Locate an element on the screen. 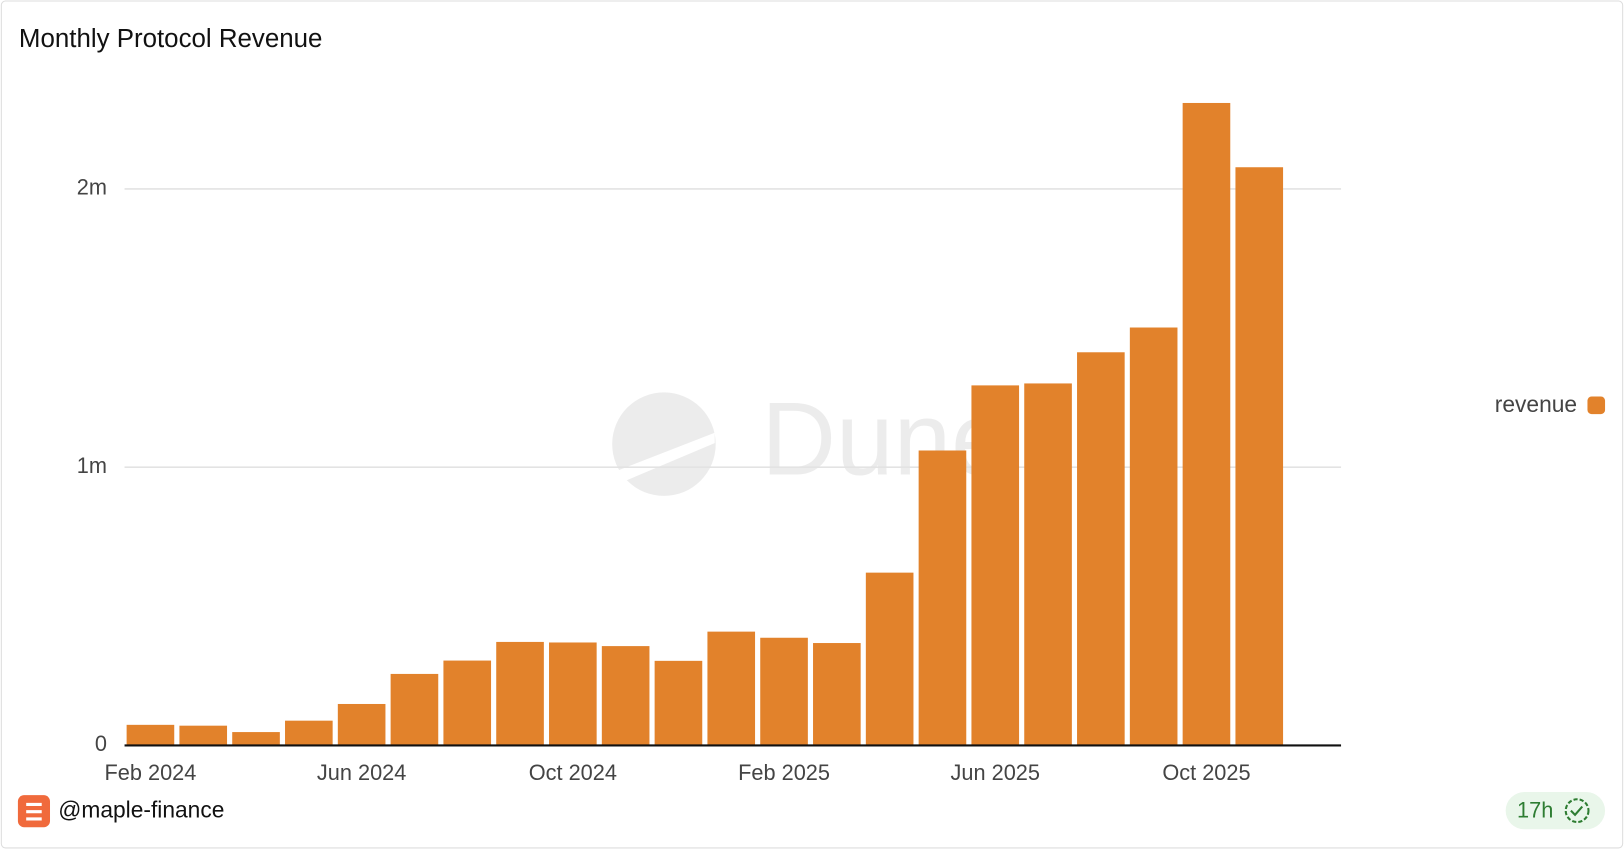 The width and height of the screenshot is (1624, 850). verified-check is located at coordinates (1577, 811).